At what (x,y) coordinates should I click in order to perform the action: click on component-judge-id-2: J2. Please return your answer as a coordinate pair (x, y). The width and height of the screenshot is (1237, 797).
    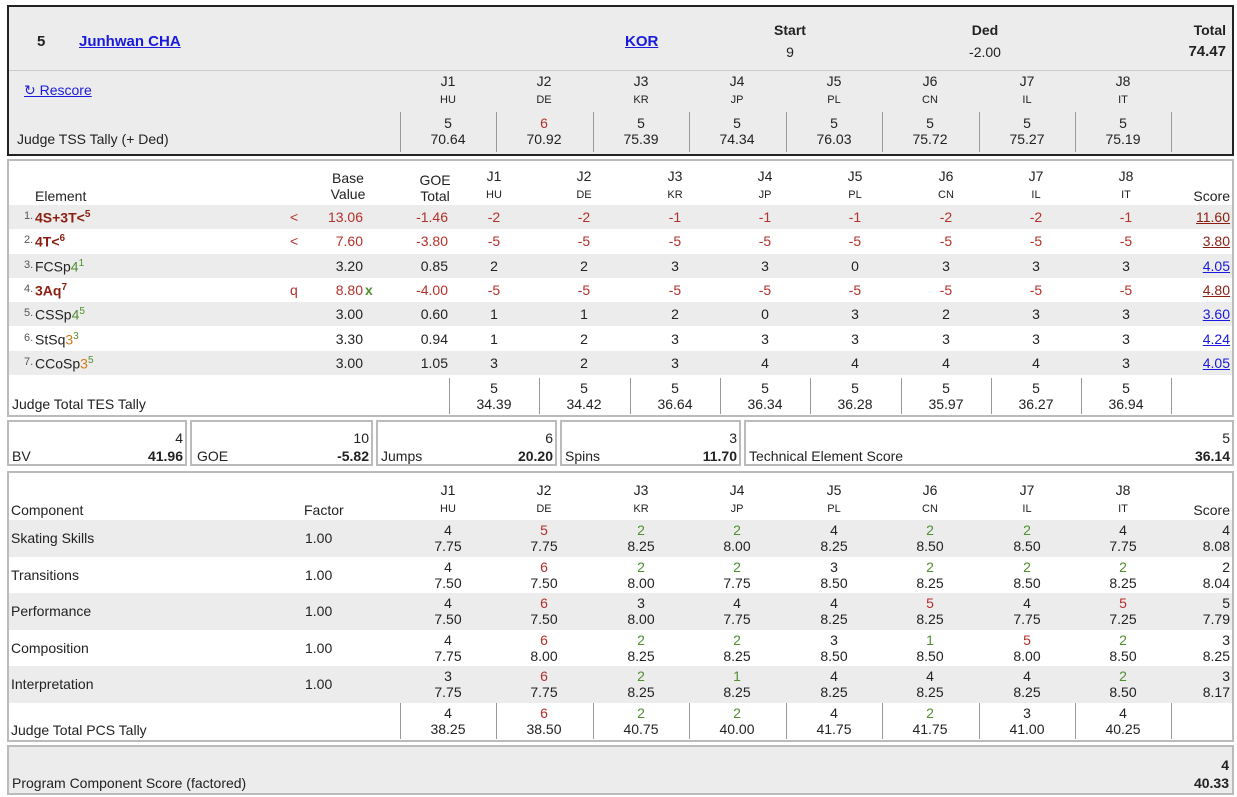
    Looking at the image, I should click on (544, 490).